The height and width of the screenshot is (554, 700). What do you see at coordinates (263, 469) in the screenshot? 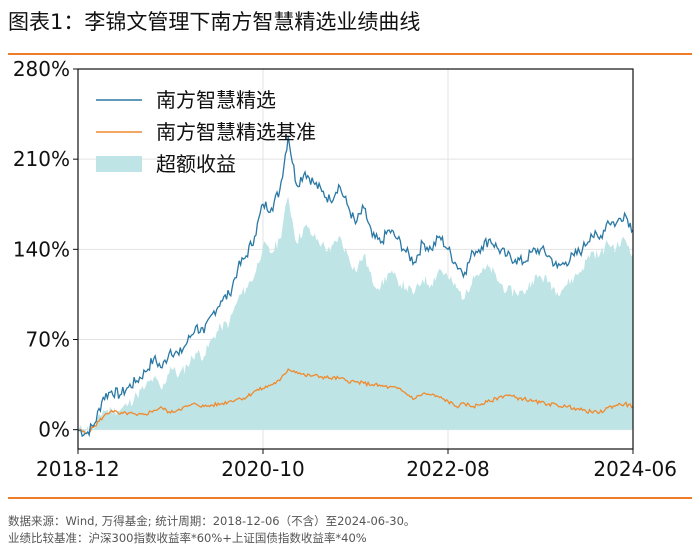
I see `x-tick-label: 2020-10` at bounding box center [263, 469].